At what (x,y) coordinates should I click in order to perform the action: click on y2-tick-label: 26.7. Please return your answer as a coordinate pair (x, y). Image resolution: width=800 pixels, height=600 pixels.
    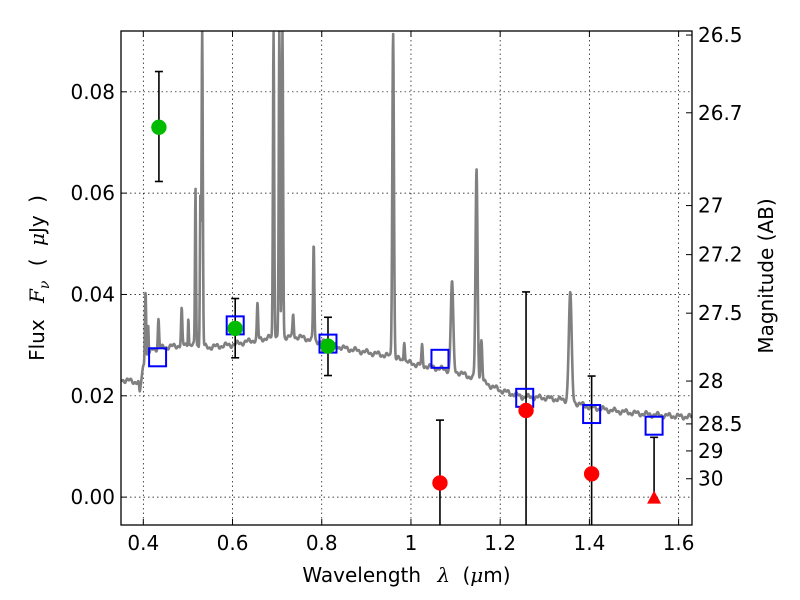
    Looking at the image, I should click on (720, 113).